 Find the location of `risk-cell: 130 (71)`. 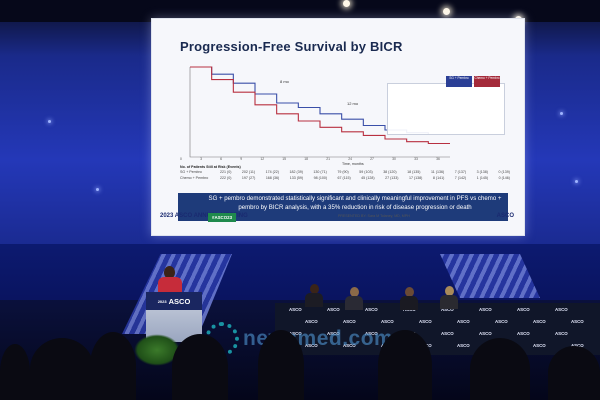

risk-cell: 130 (71) is located at coordinates (320, 172).